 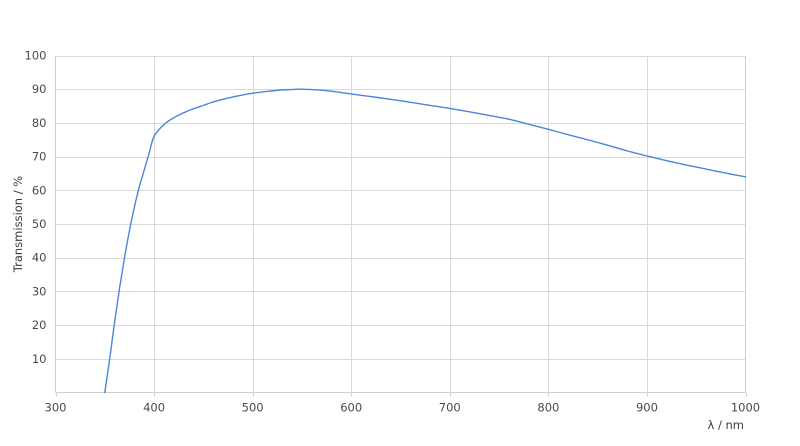 I want to click on y-tick-label: 10, so click(x=39, y=359).